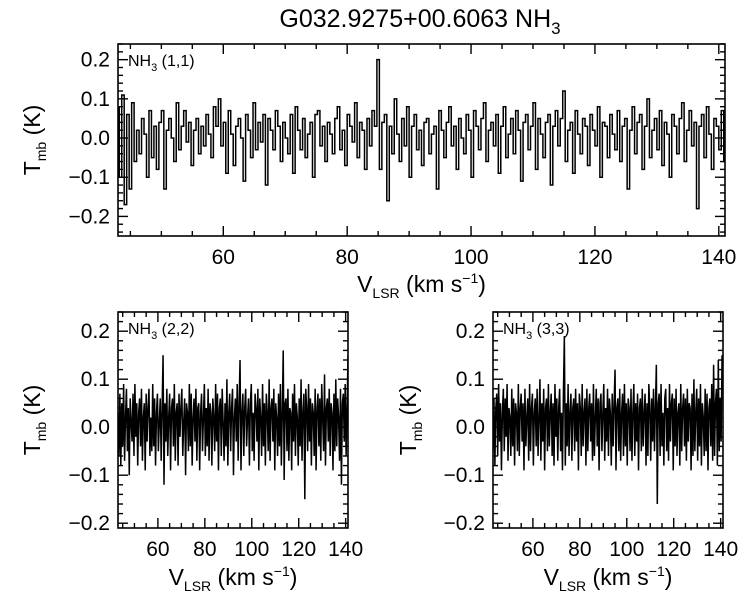 This screenshot has width=750, height=600. Describe the element at coordinates (536, 331) in the screenshot. I see `panel-label: NH3 (3,3)` at that location.